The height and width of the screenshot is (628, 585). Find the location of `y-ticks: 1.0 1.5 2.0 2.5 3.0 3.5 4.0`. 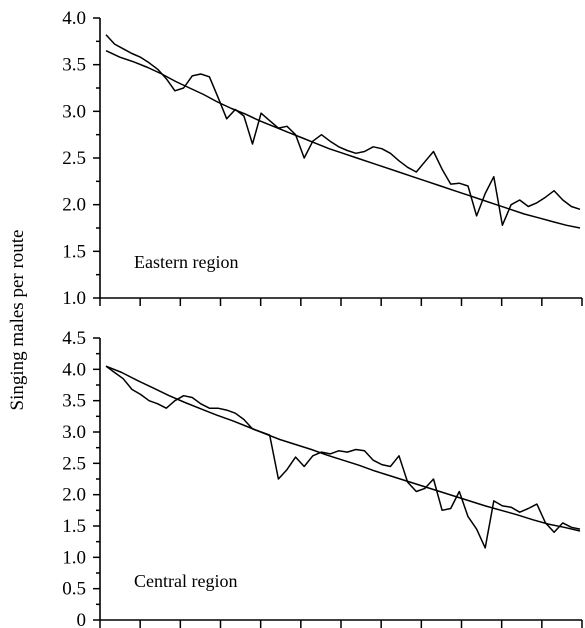

y-ticks: 1.0 1.5 2.0 2.5 3.0 3.5 4.0 is located at coordinates (81, 158).